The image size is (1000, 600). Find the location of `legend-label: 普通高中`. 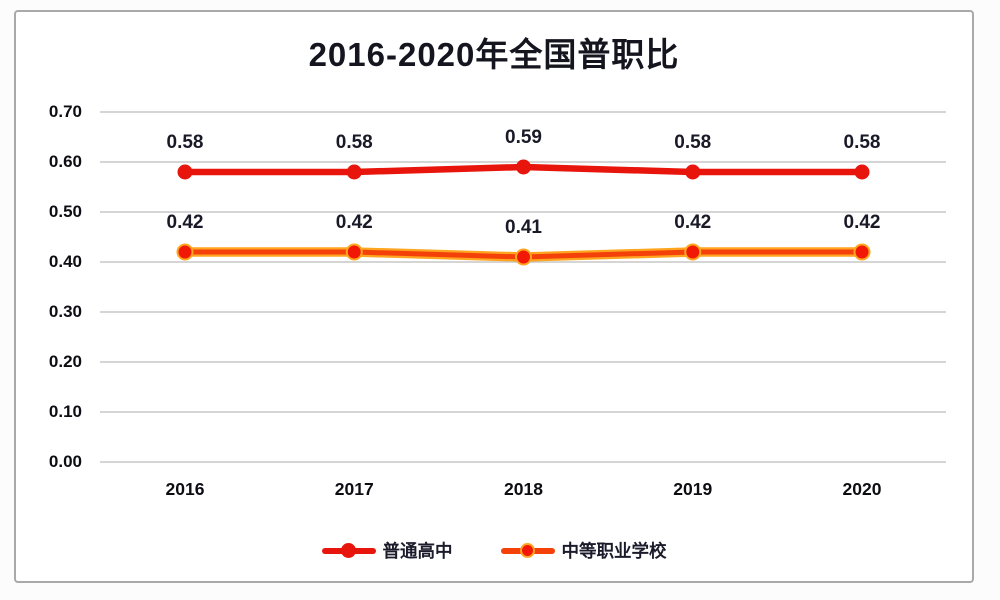

legend-label: 普通高中 is located at coordinates (417, 551).